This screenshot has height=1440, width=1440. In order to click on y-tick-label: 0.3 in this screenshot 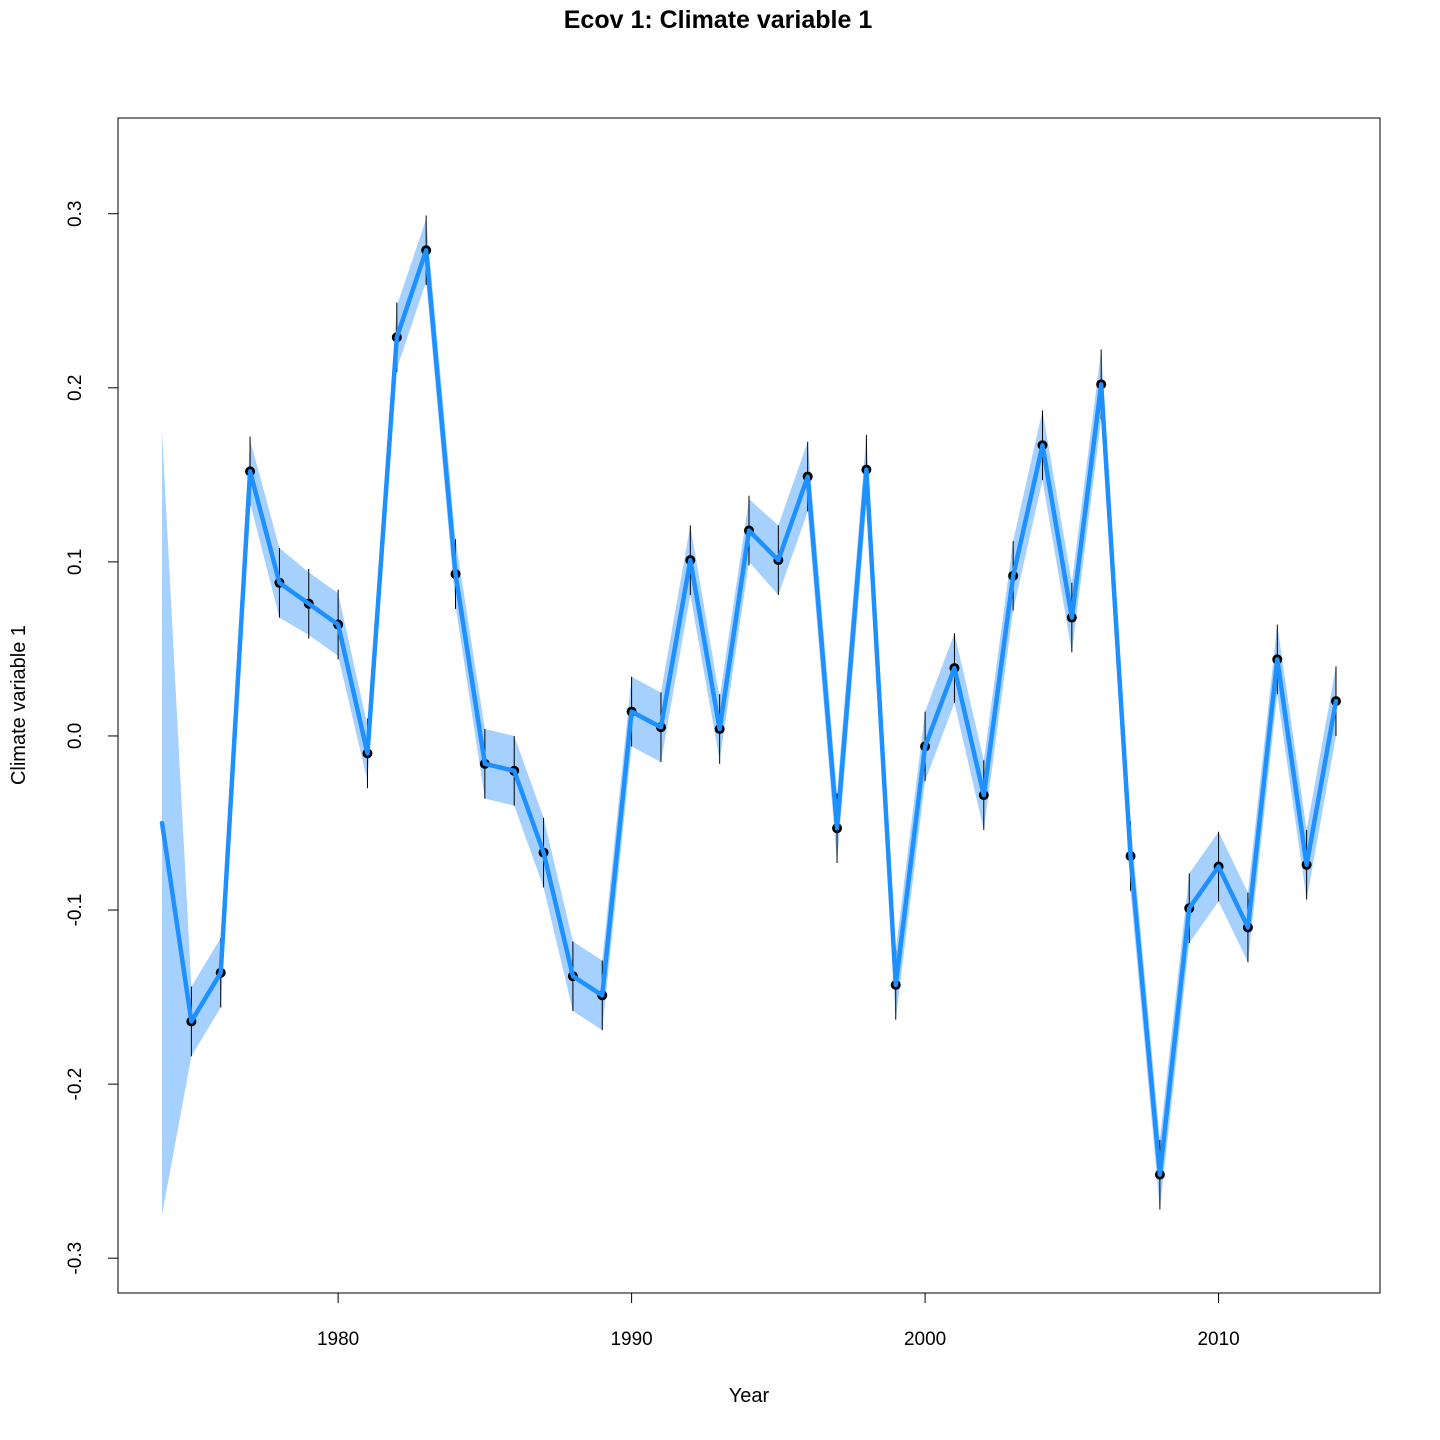, I will do `click(75, 214)`.